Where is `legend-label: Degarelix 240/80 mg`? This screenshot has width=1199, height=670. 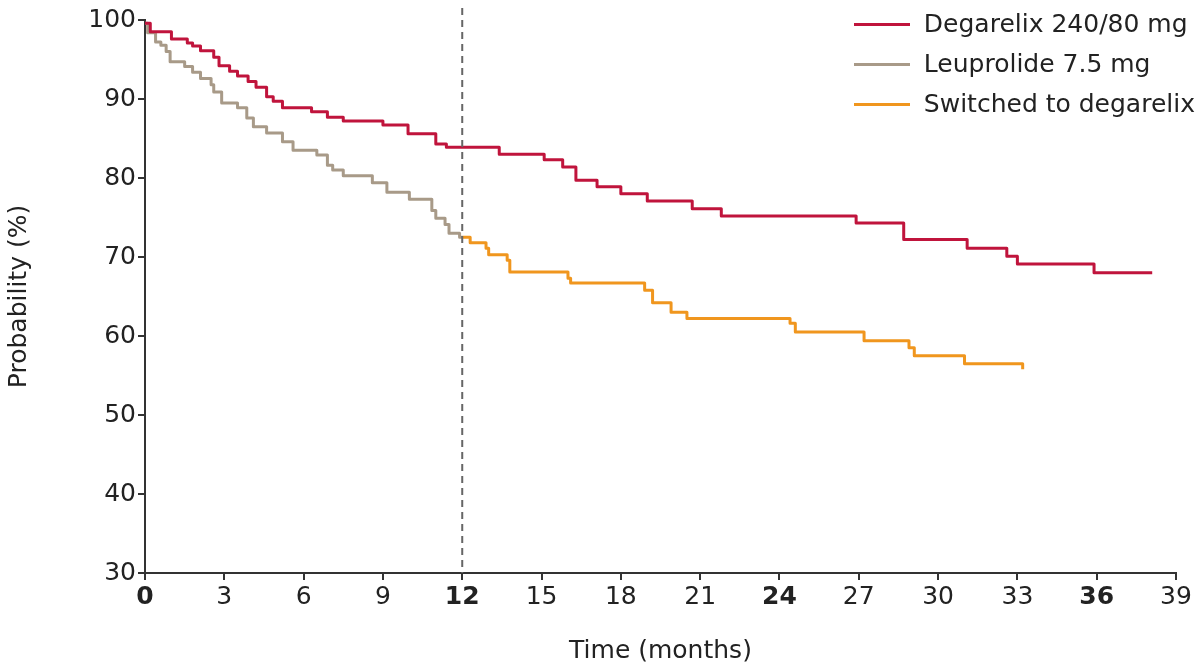
legend-label: Degarelix 240/80 mg is located at coordinates (1055, 24).